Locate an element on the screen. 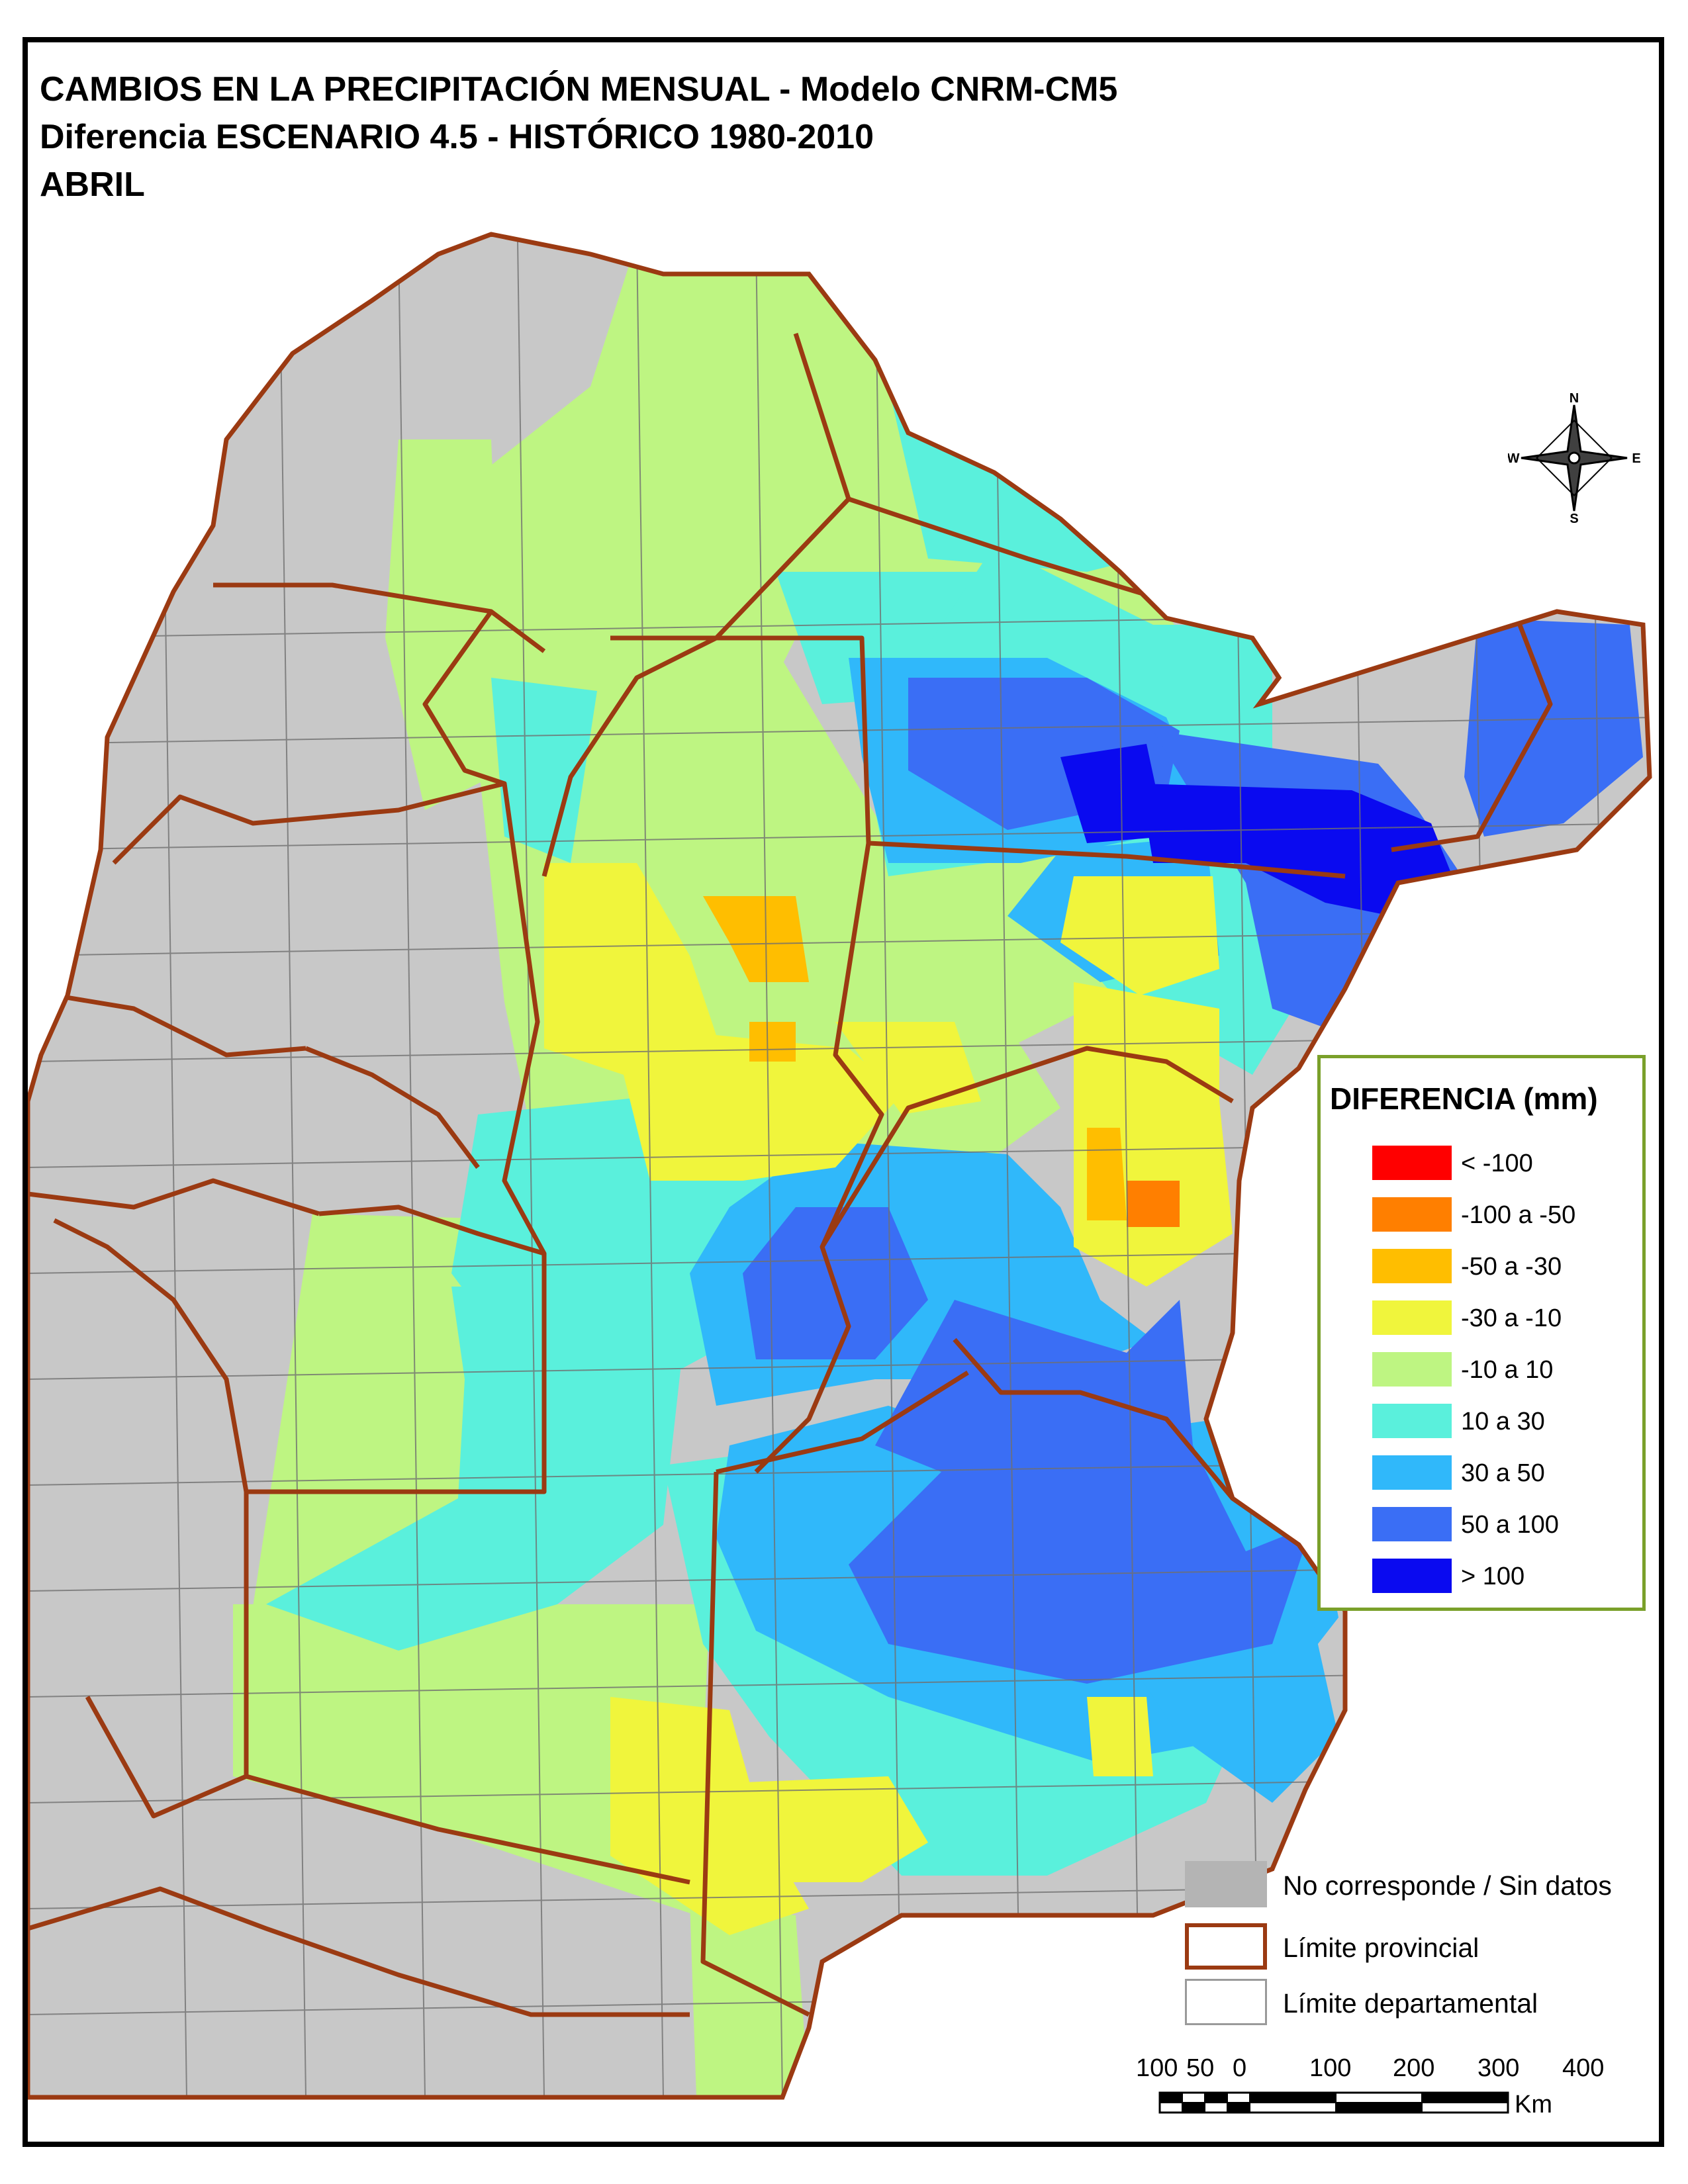 This screenshot has height=2184, width=1688. legend-class-label: > 100 is located at coordinates (1493, 1576).